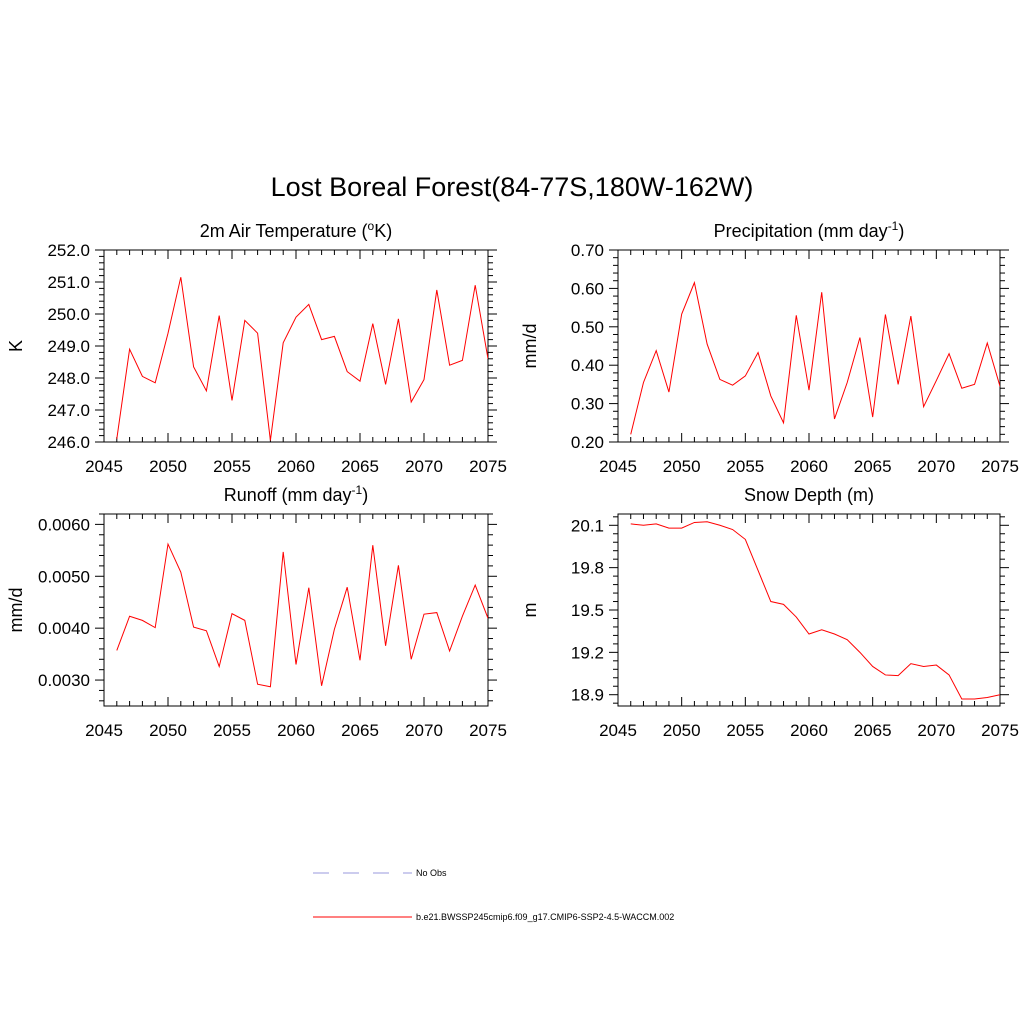 This screenshot has width=1024, height=1024. What do you see at coordinates (587, 365) in the screenshot?
I see `y-tick-label: 0.40` at bounding box center [587, 365].